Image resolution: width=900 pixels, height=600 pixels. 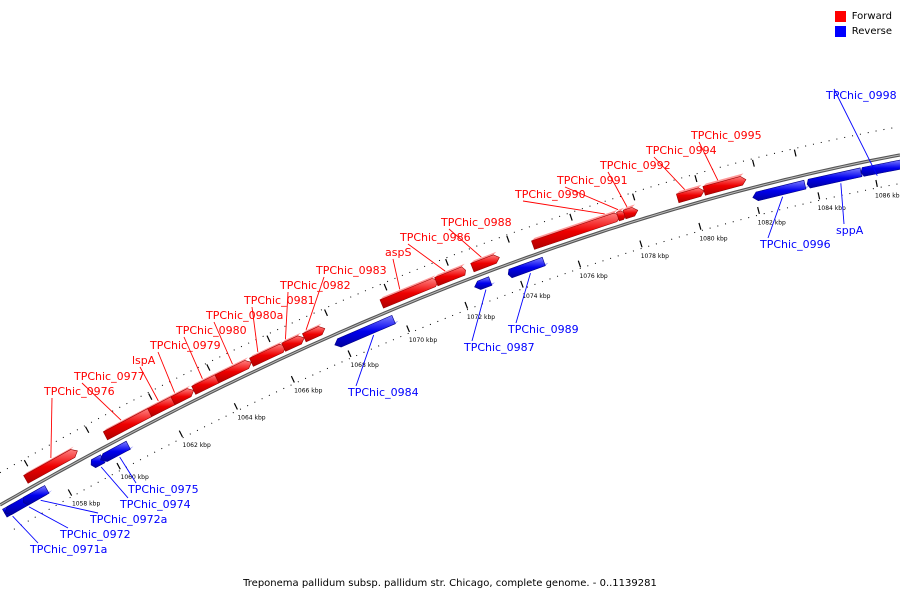 I want to click on gene-label-tpchic-0983: TPChic_0983, so click(x=351, y=270).